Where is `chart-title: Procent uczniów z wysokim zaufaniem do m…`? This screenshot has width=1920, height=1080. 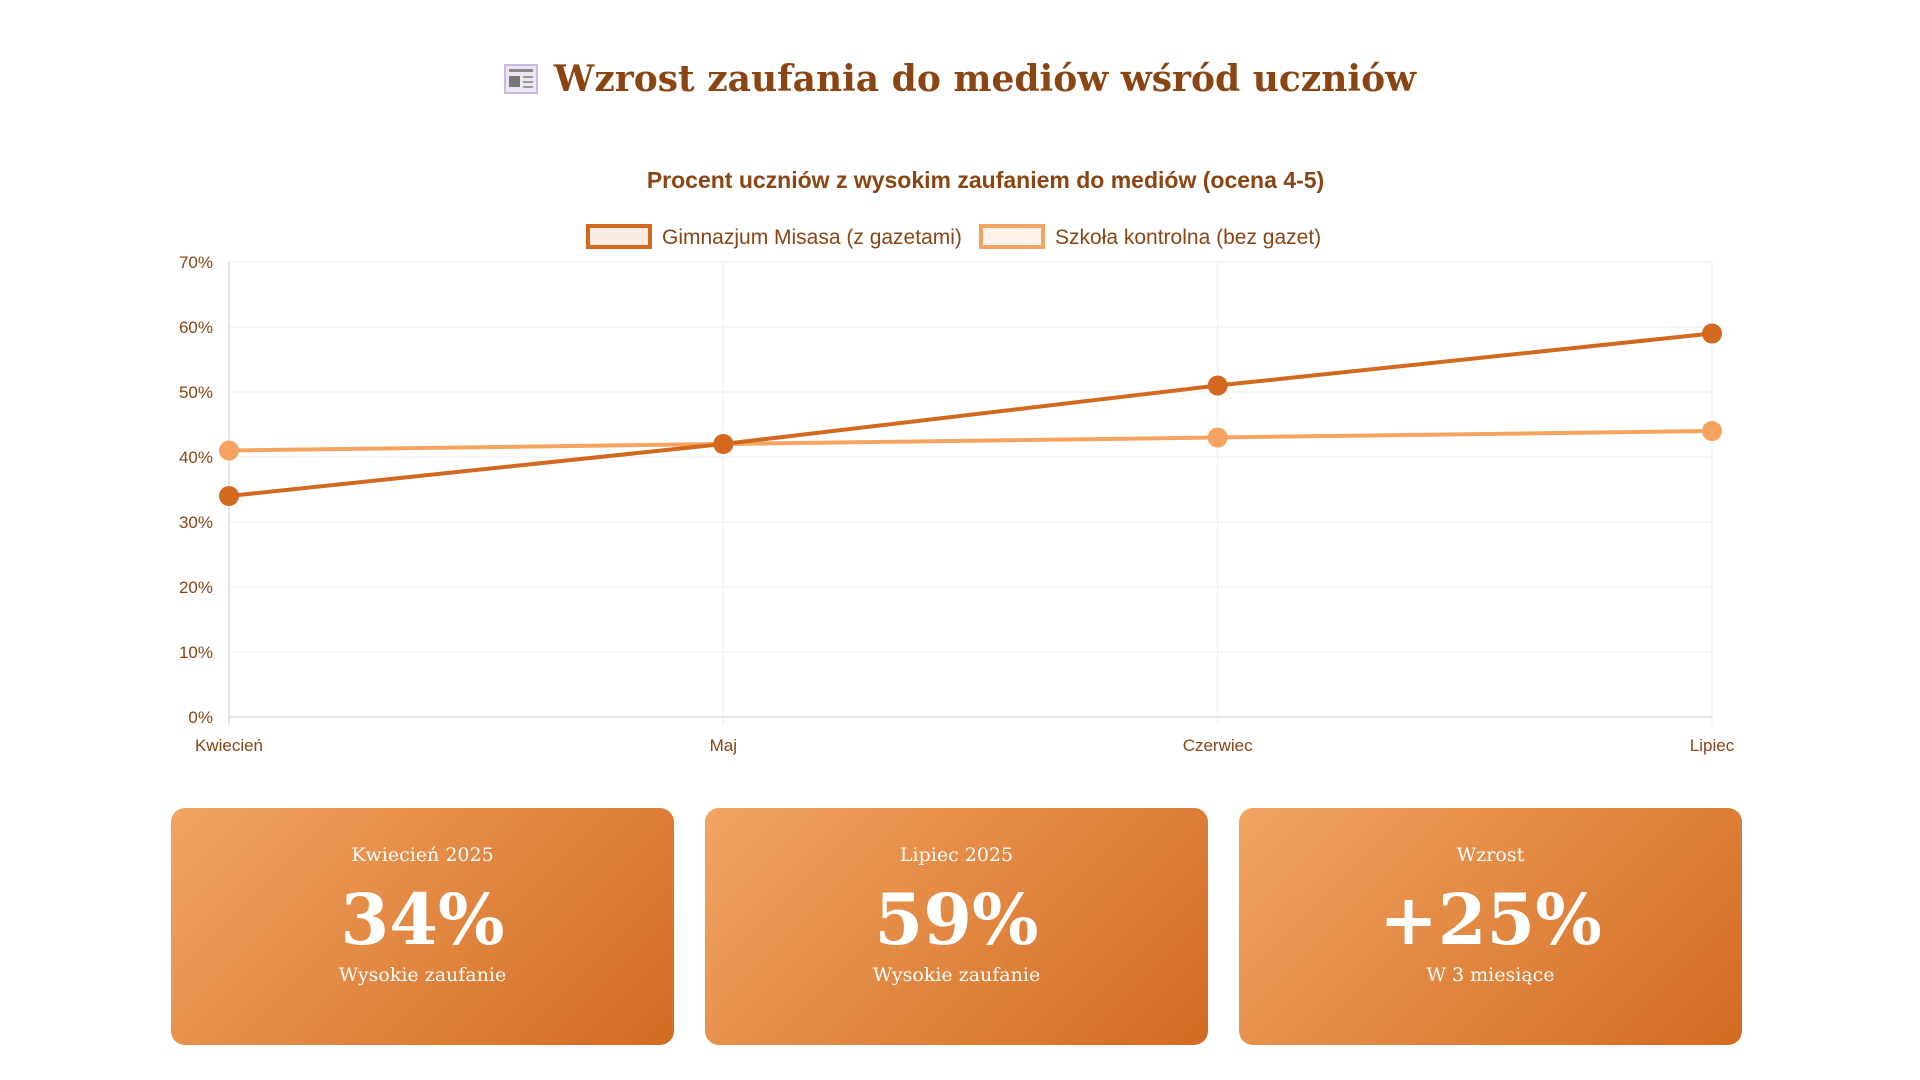 chart-title: Procent uczniów z wysokim zaufaniem do m… is located at coordinates (985, 180).